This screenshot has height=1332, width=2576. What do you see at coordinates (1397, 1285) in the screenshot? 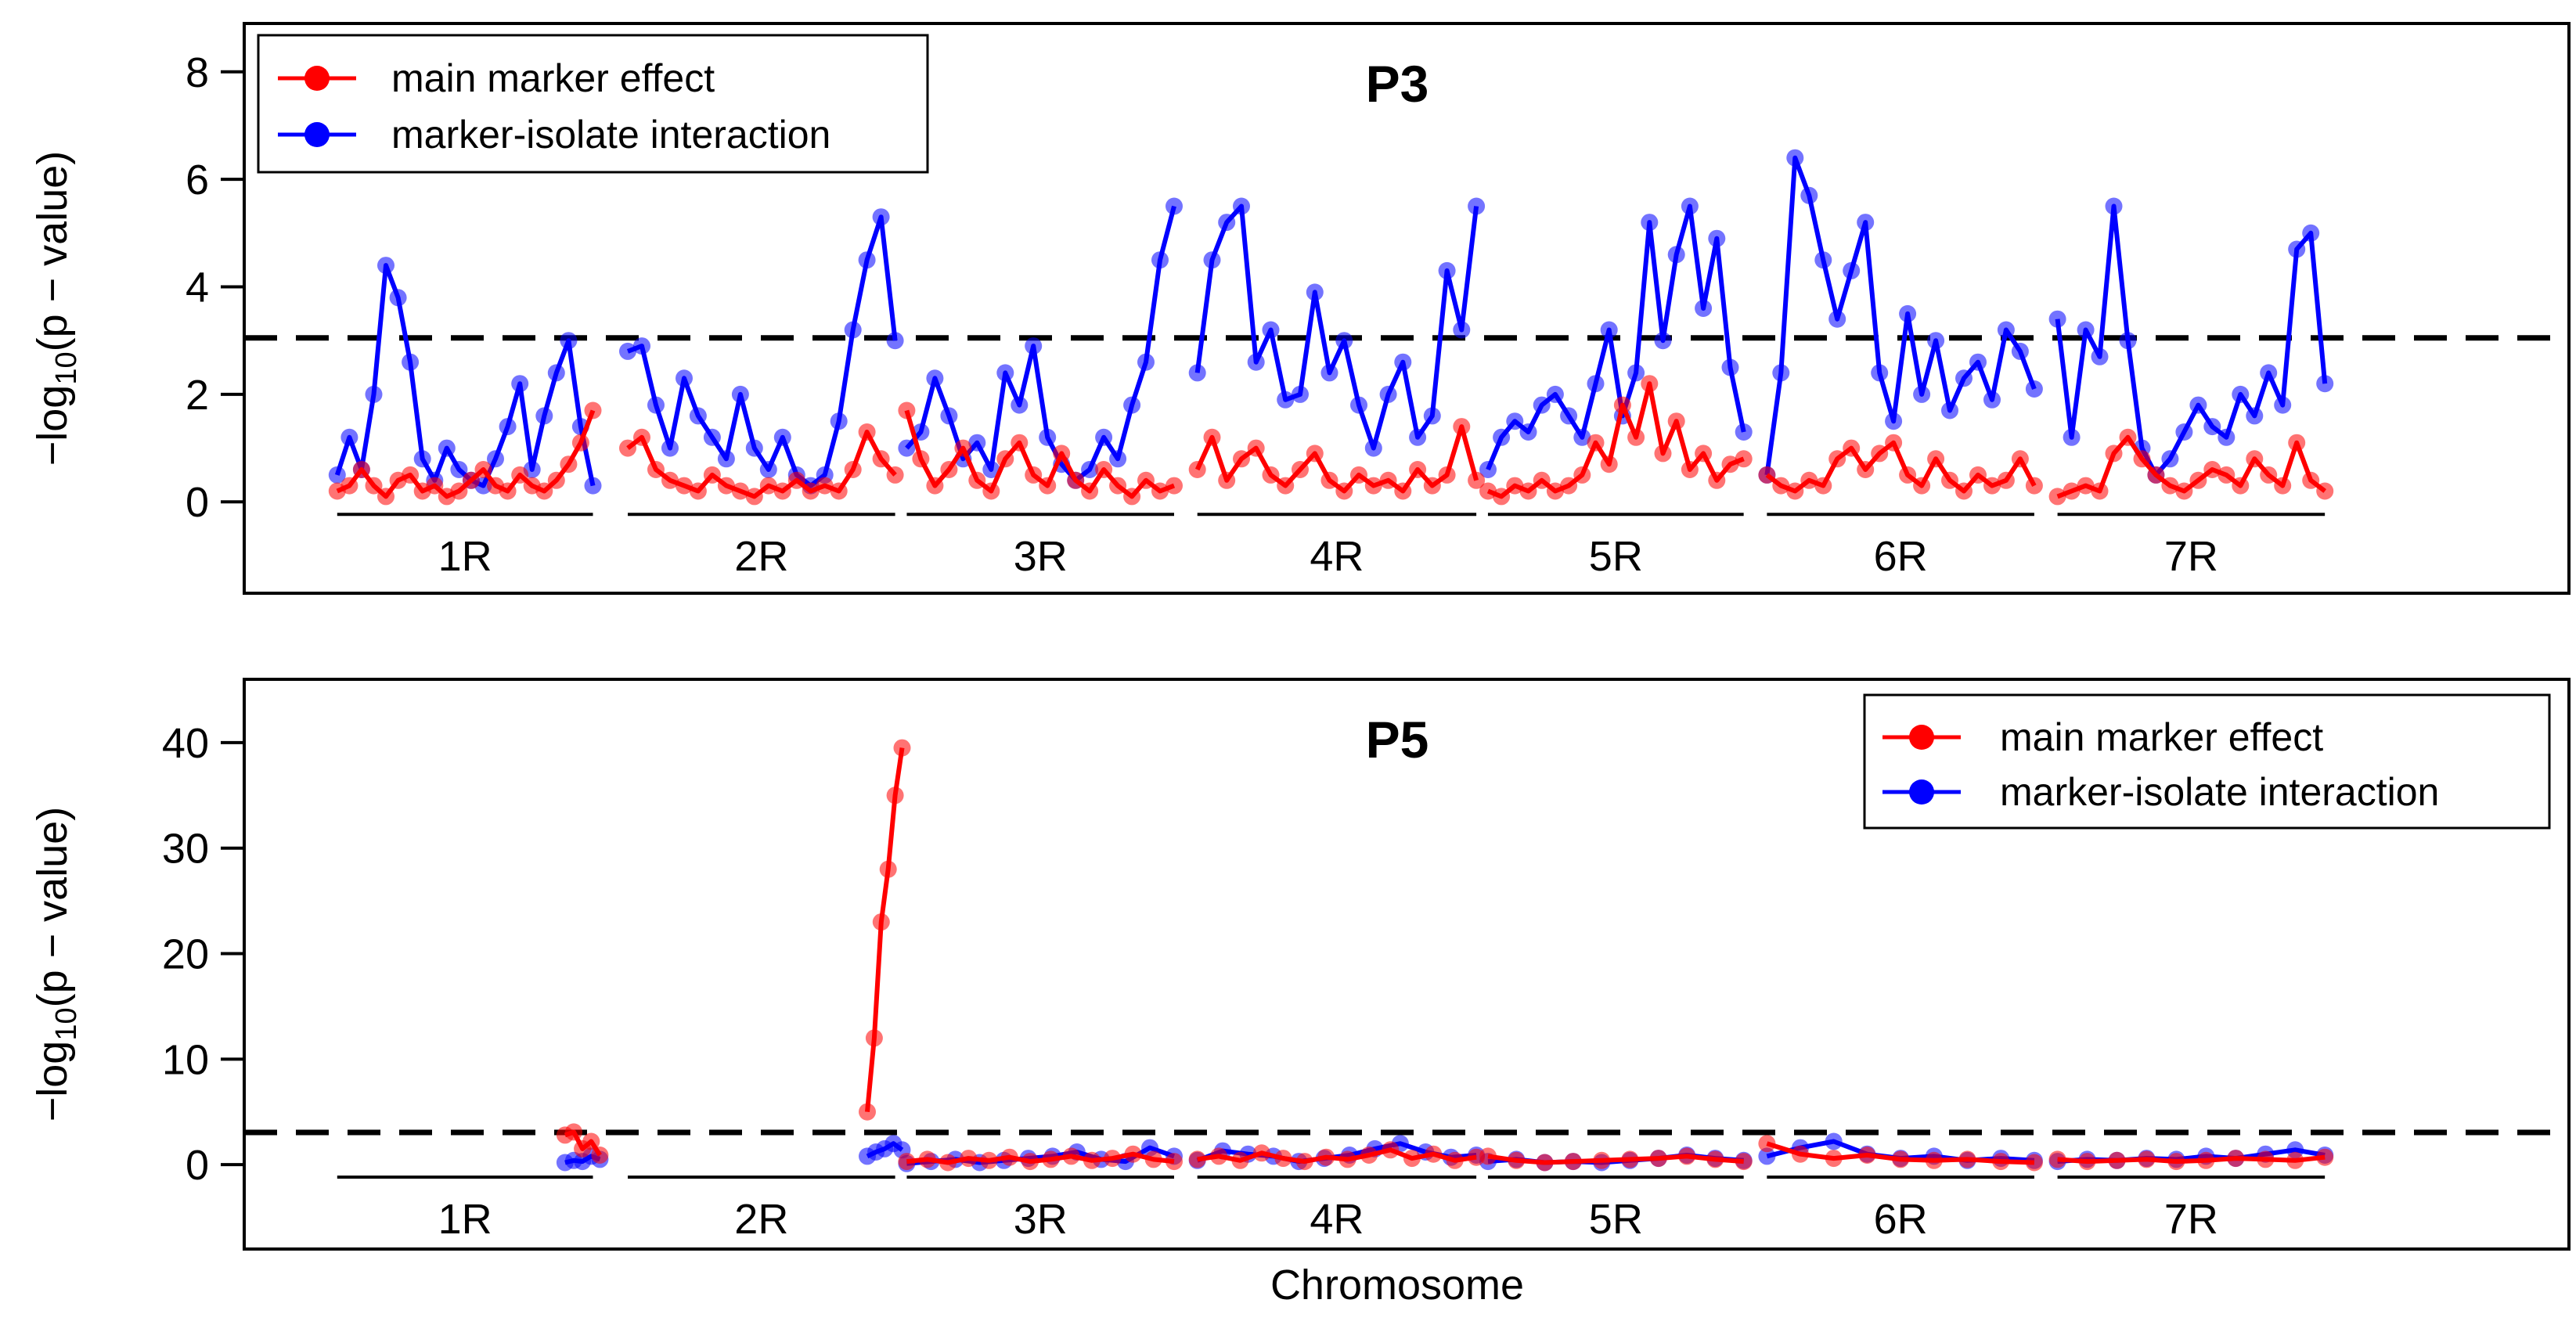
I see `x-axis-title: Chromosome` at bounding box center [1397, 1285].